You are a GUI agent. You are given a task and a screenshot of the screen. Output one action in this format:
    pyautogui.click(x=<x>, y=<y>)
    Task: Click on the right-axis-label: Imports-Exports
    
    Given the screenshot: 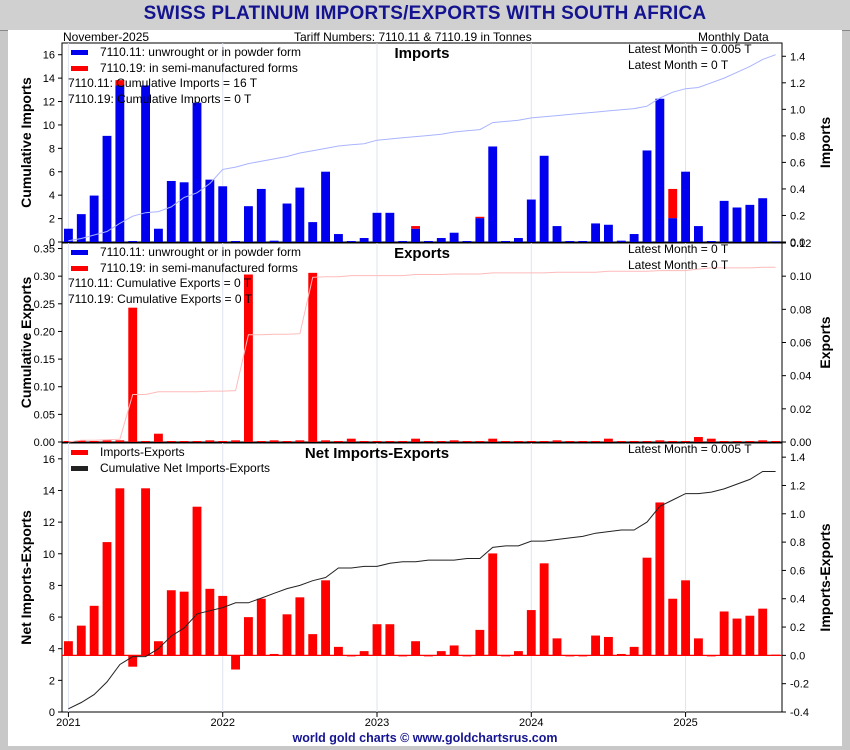 What is the action you would take?
    pyautogui.click(x=825, y=577)
    